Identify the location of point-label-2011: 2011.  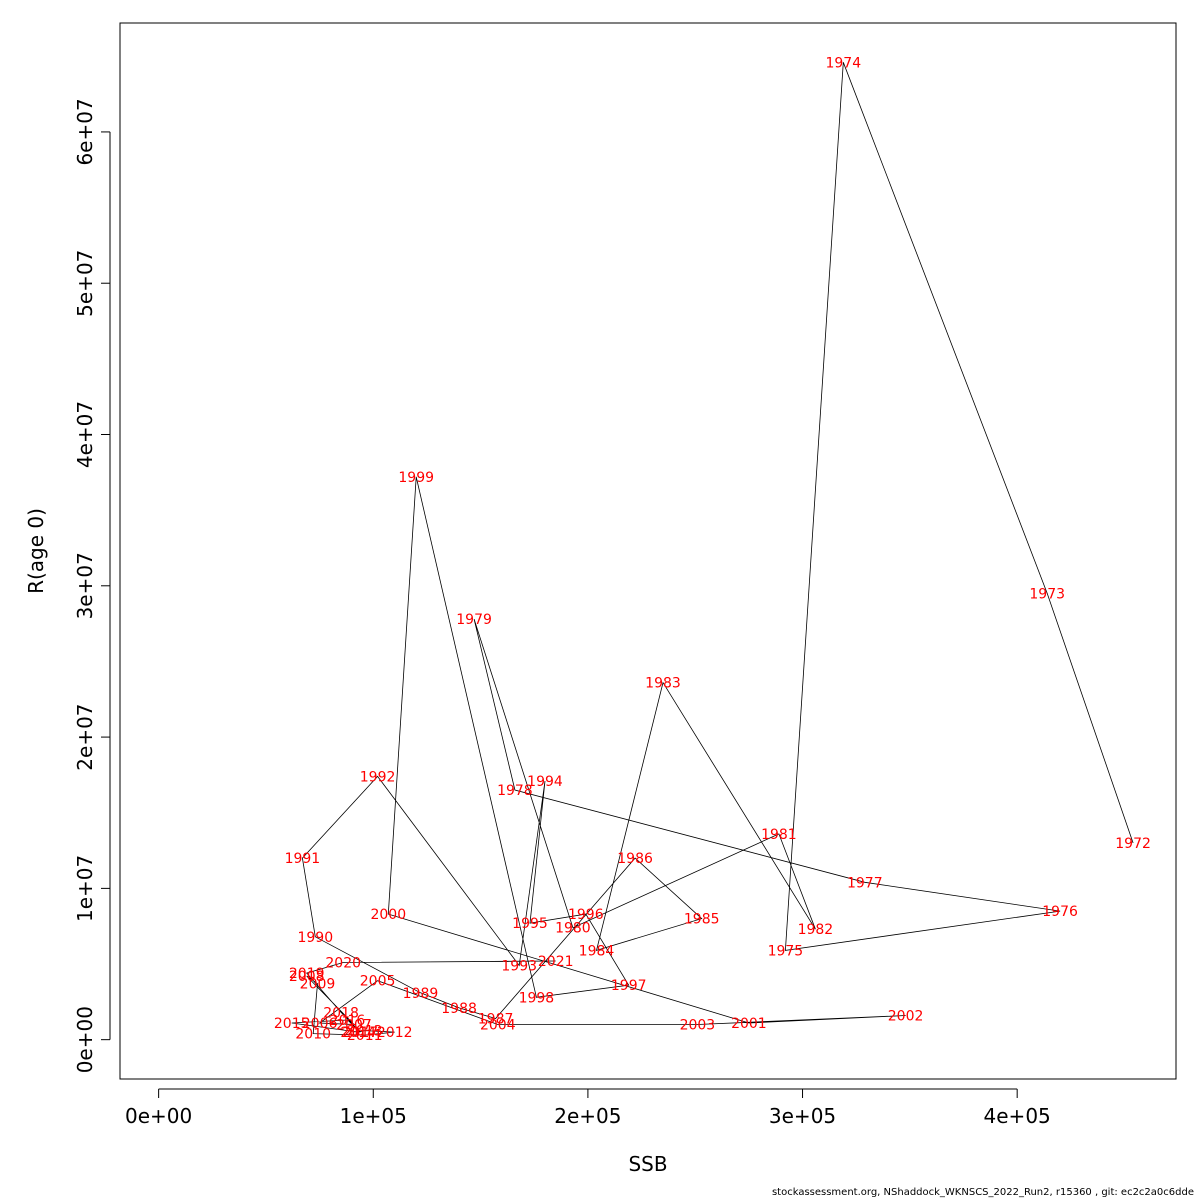
(365, 1036).